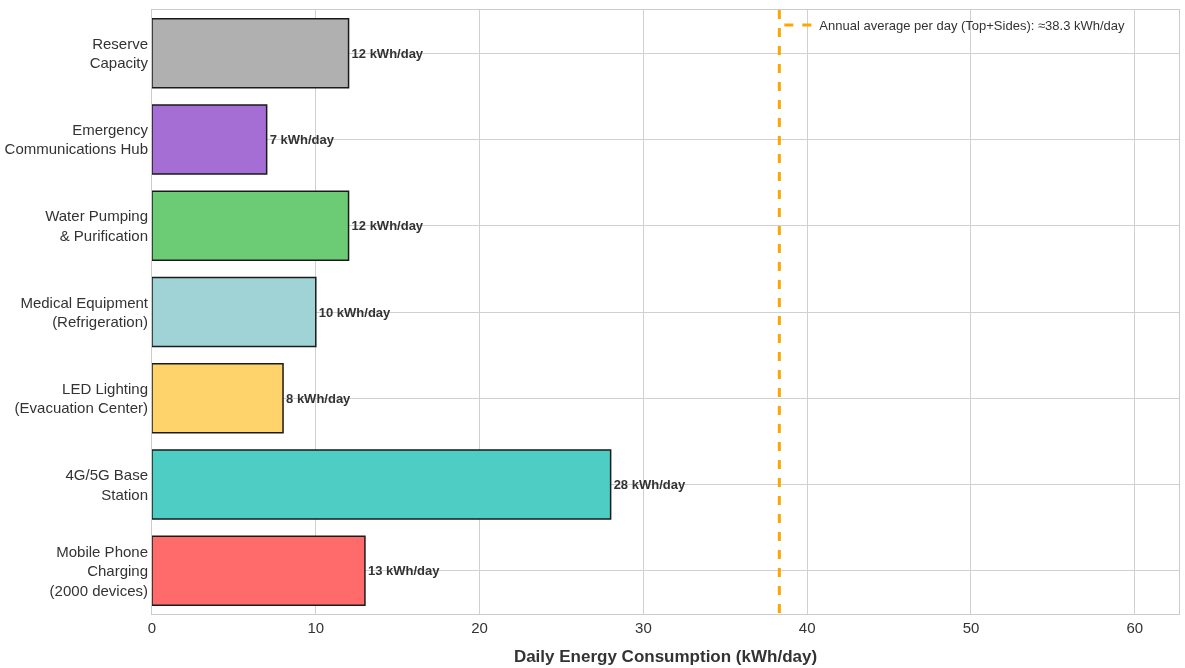 This screenshot has height=668, width=1185. I want to click on x-tick-label: 60, so click(1135, 627).